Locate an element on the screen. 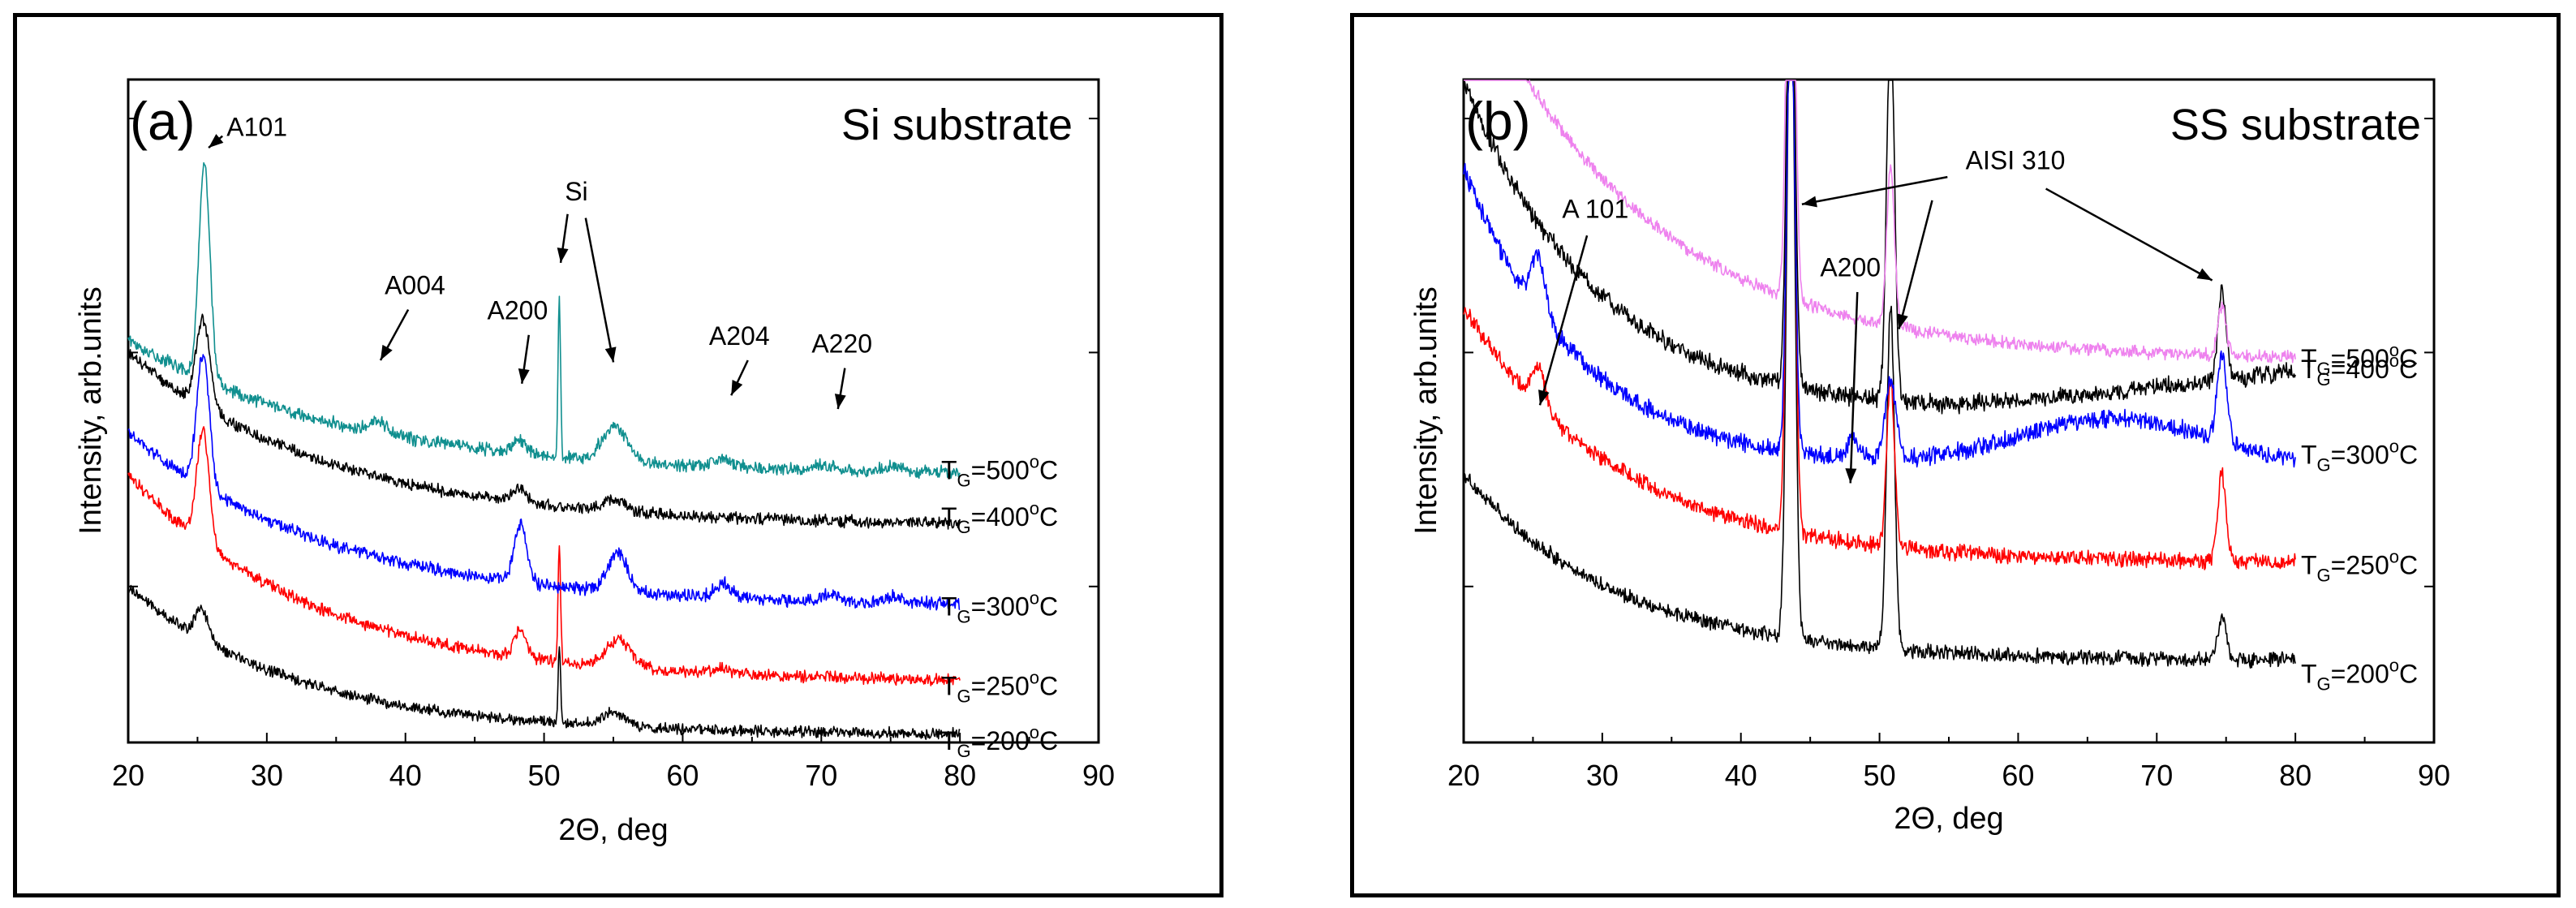  x-axis-label-b: 2Θ, deg is located at coordinates (1948, 819).